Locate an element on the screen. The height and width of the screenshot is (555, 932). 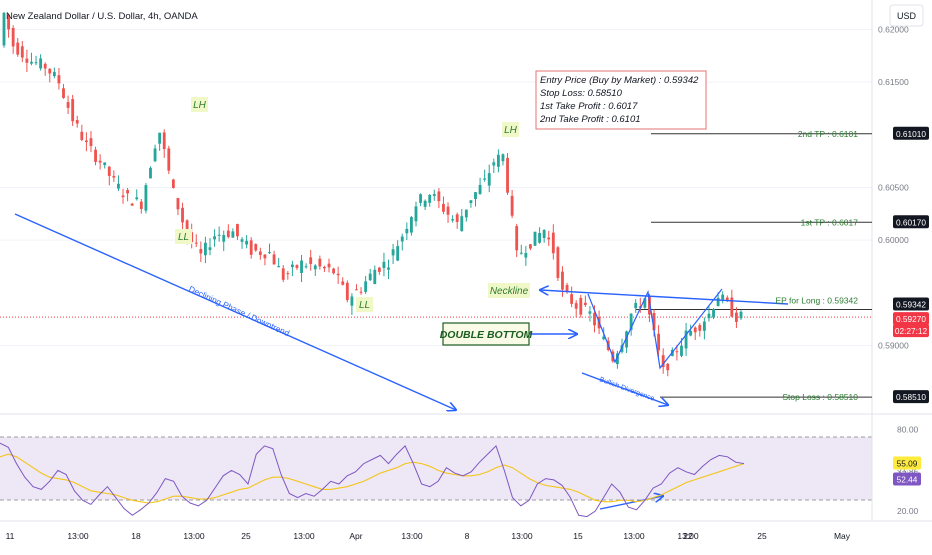
lh-text-2: LH is located at coordinates (511, 130).